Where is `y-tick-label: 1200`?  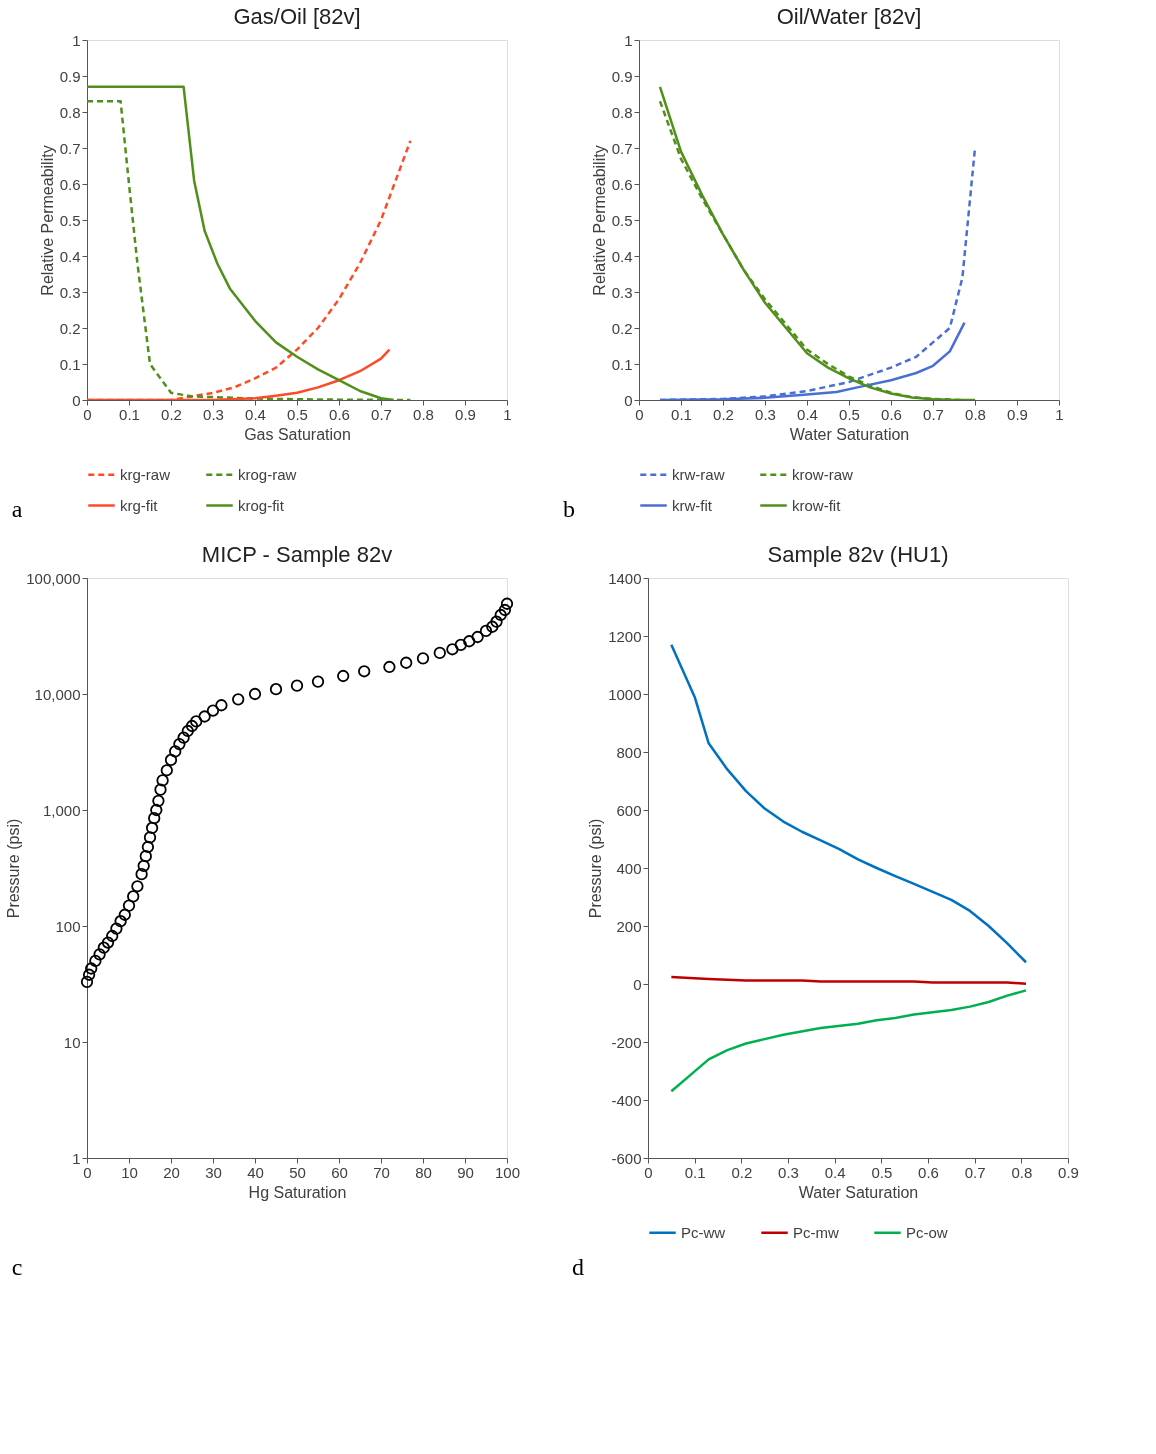
y-tick-label: 1200 is located at coordinates (625, 636).